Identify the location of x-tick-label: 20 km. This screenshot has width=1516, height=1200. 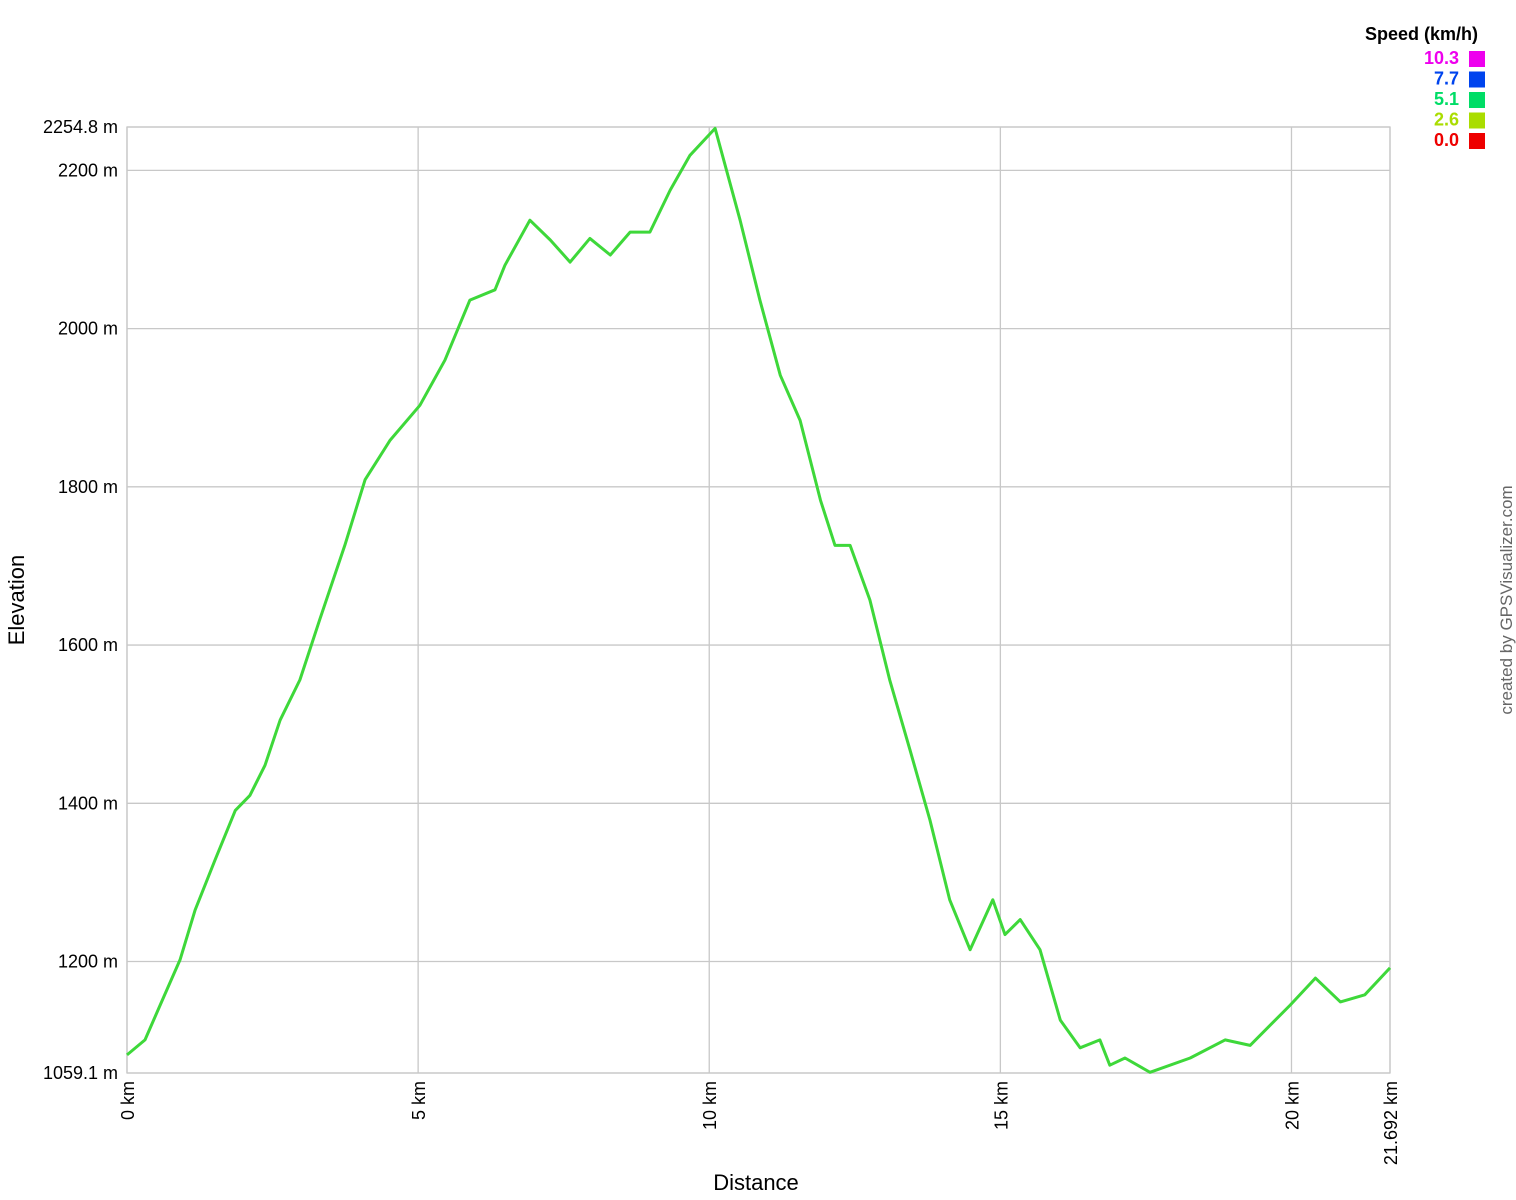
(1292, 1105).